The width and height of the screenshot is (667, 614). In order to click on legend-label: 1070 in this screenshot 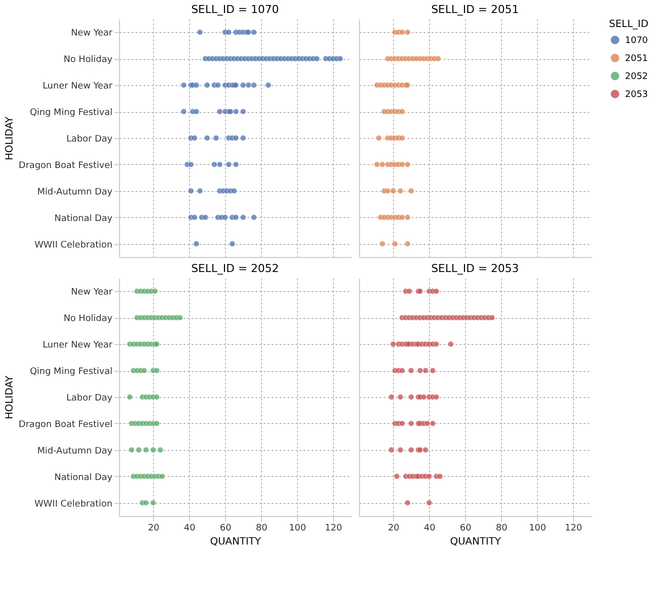, I will do `click(636, 41)`.